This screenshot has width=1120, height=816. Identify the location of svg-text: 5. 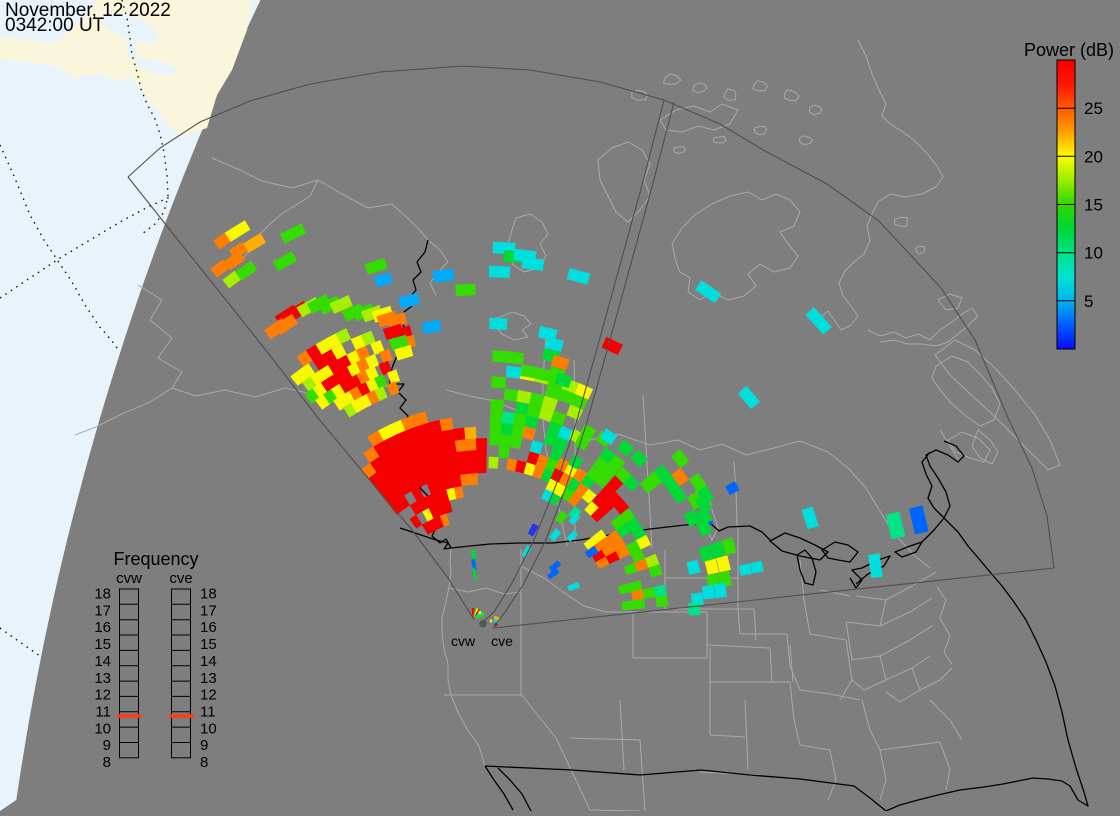
(1088, 301).